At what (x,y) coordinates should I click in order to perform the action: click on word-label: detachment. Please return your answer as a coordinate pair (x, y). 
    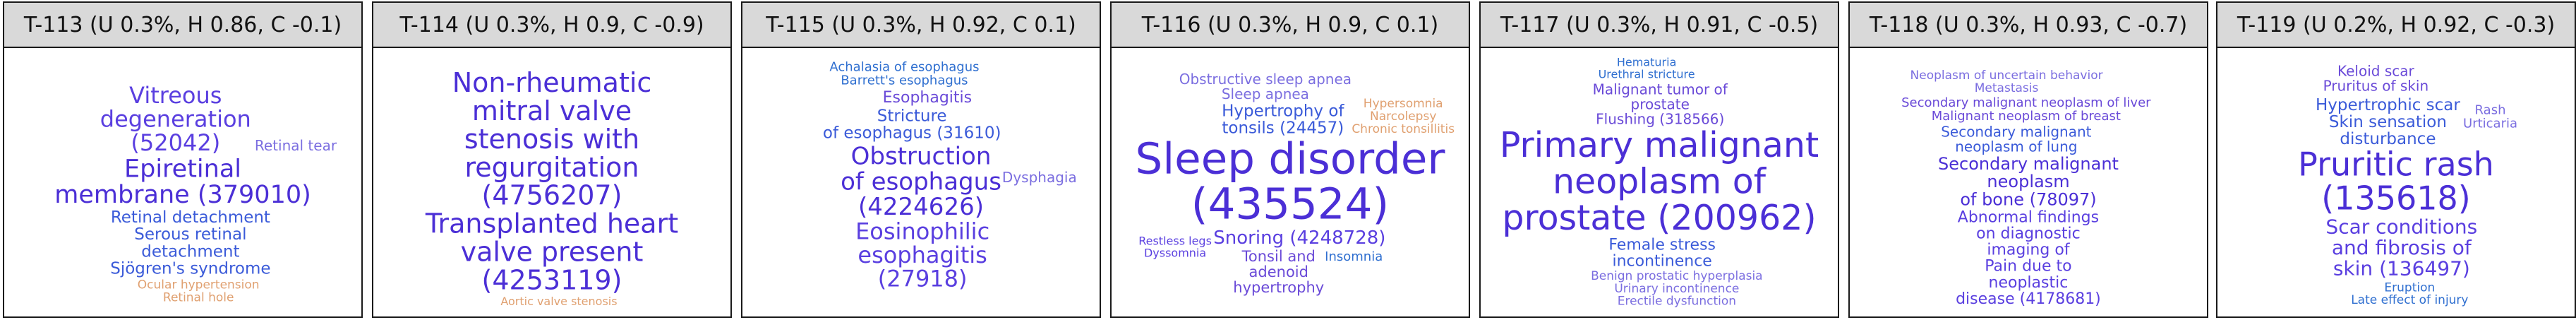
    Looking at the image, I should click on (190, 251).